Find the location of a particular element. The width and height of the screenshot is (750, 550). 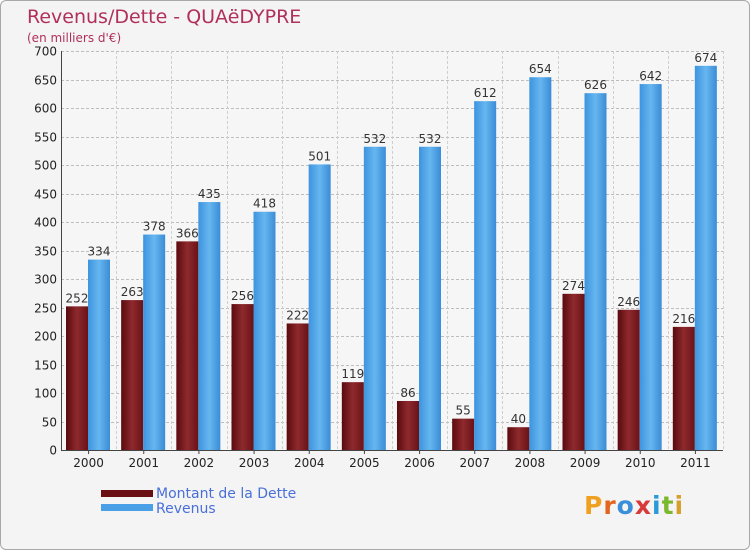

y-tick-label: 350 is located at coordinates (45, 252).